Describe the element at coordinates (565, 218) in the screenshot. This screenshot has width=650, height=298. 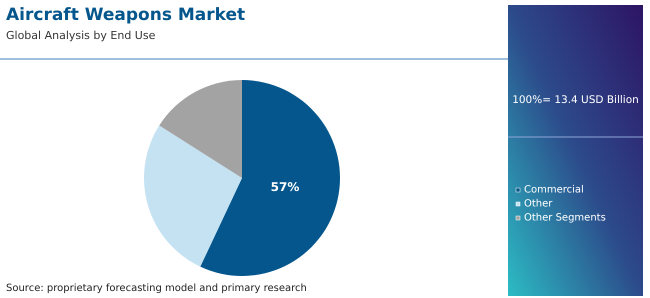
I see `legend-label: Other Segments` at that location.